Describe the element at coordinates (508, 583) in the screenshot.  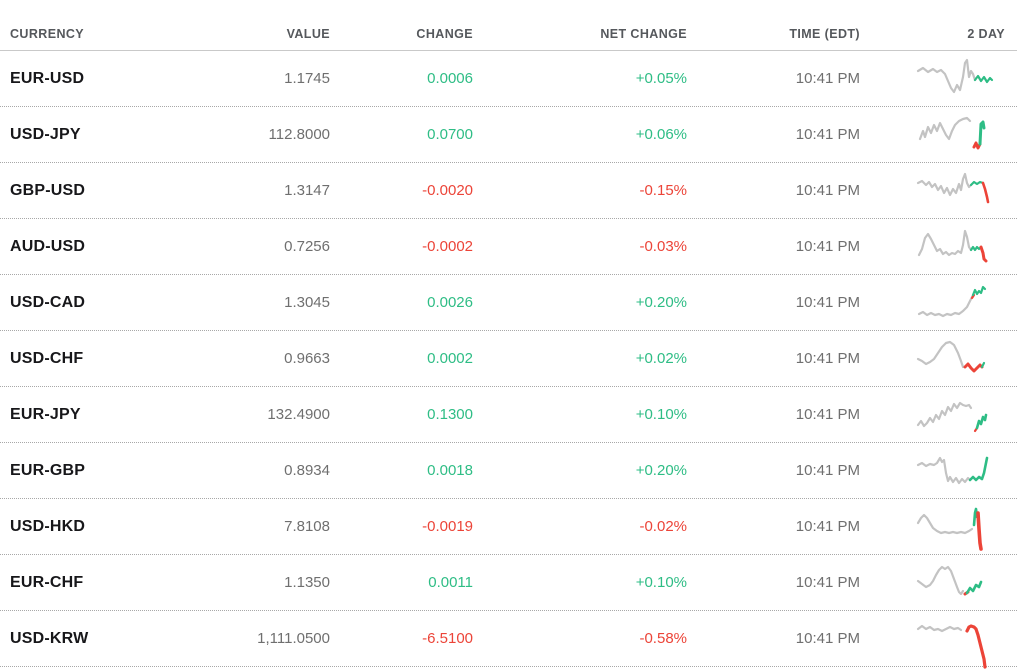
I see `table-row: EUR-CHF 1.1350 0.0011 +0.10% 10:41 PM` at that location.